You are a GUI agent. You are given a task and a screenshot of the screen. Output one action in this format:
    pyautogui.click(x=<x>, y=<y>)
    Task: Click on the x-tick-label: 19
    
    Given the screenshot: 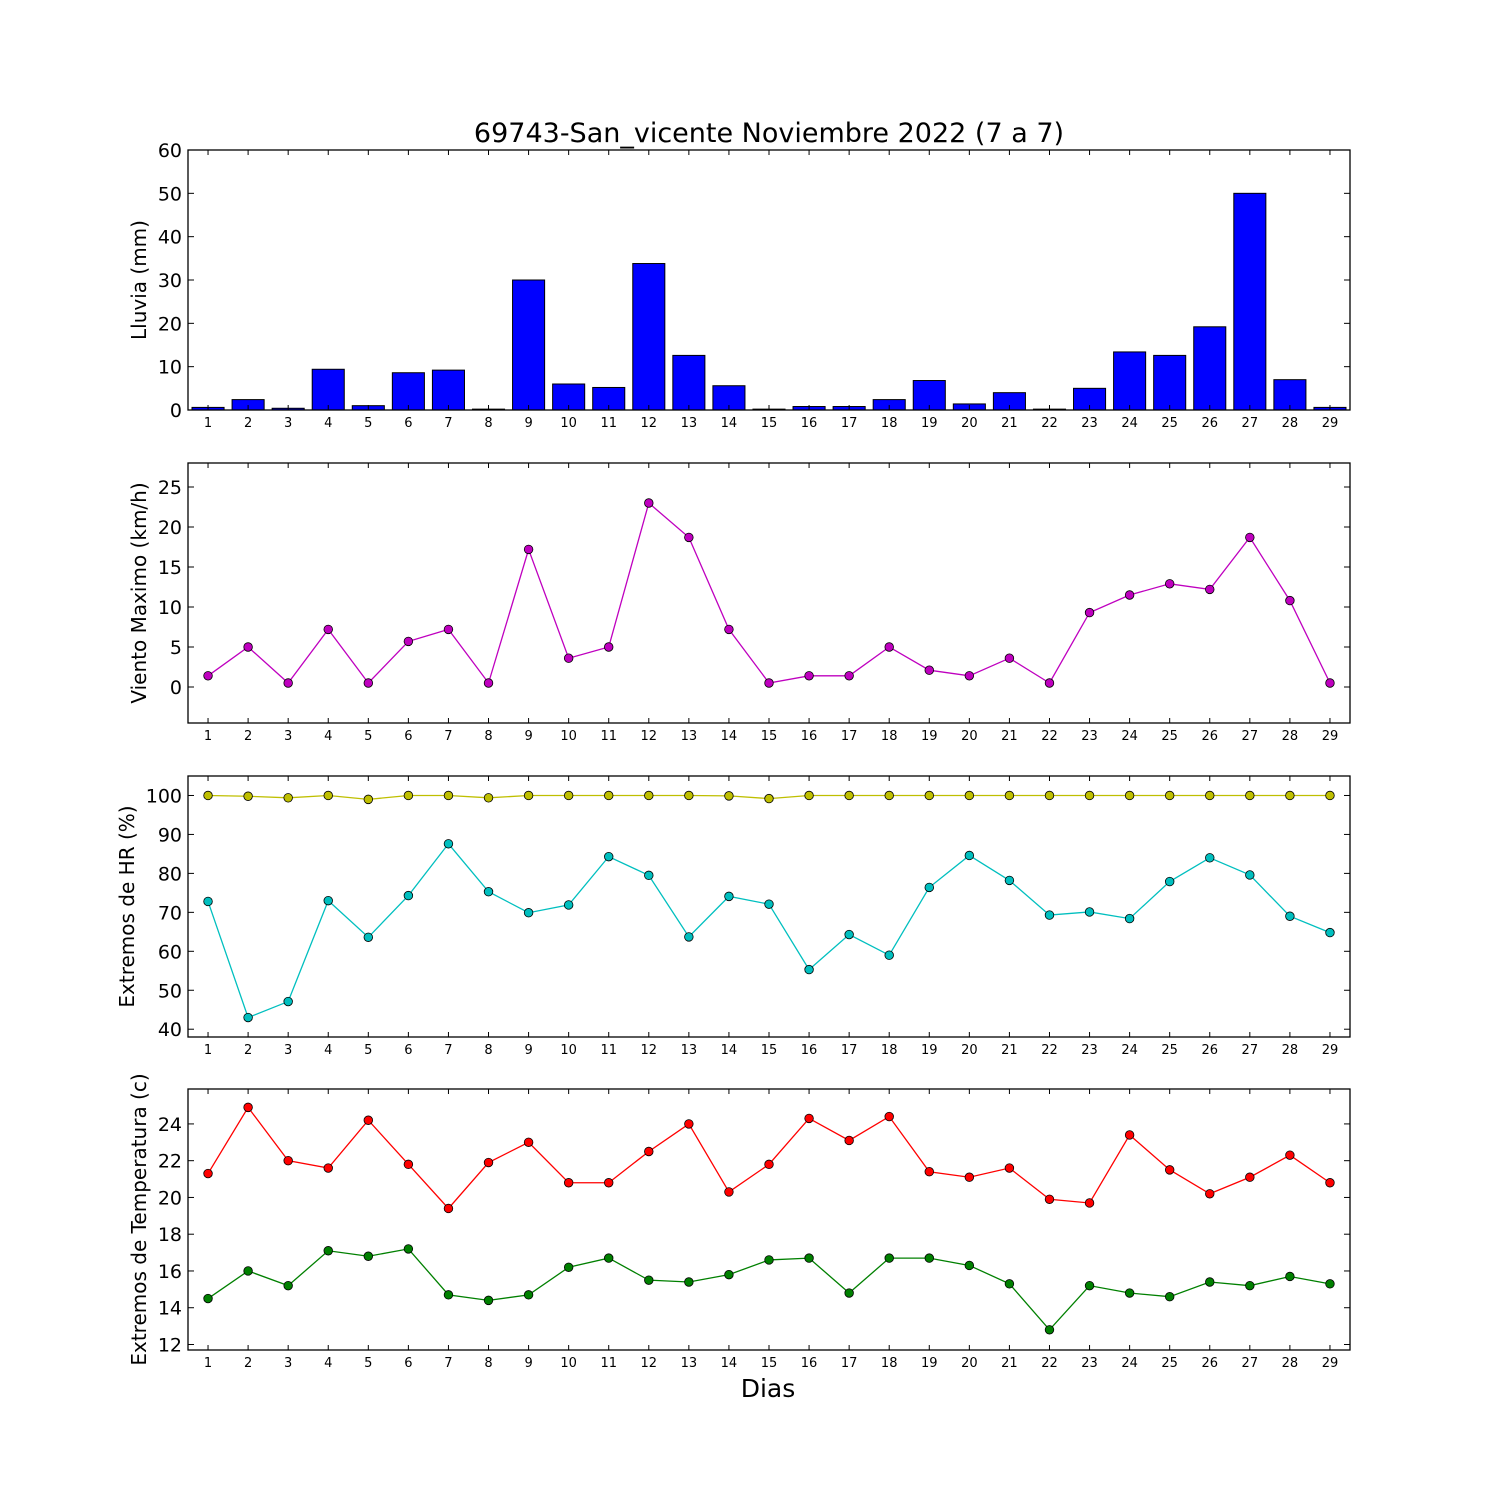 What is the action you would take?
    pyautogui.click(x=929, y=1050)
    